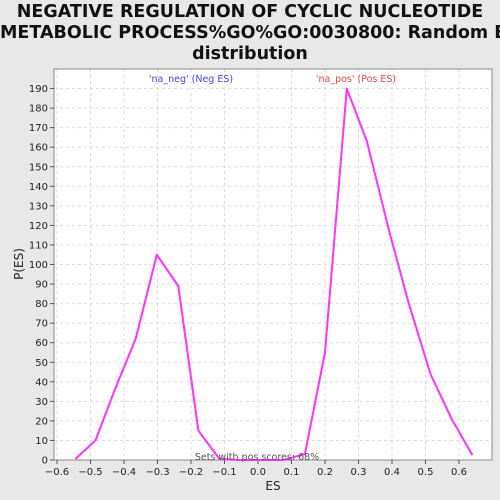 The image size is (500, 500). What do you see at coordinates (38, 128) in the screenshot?
I see `y-tick-label: 170` at bounding box center [38, 128].